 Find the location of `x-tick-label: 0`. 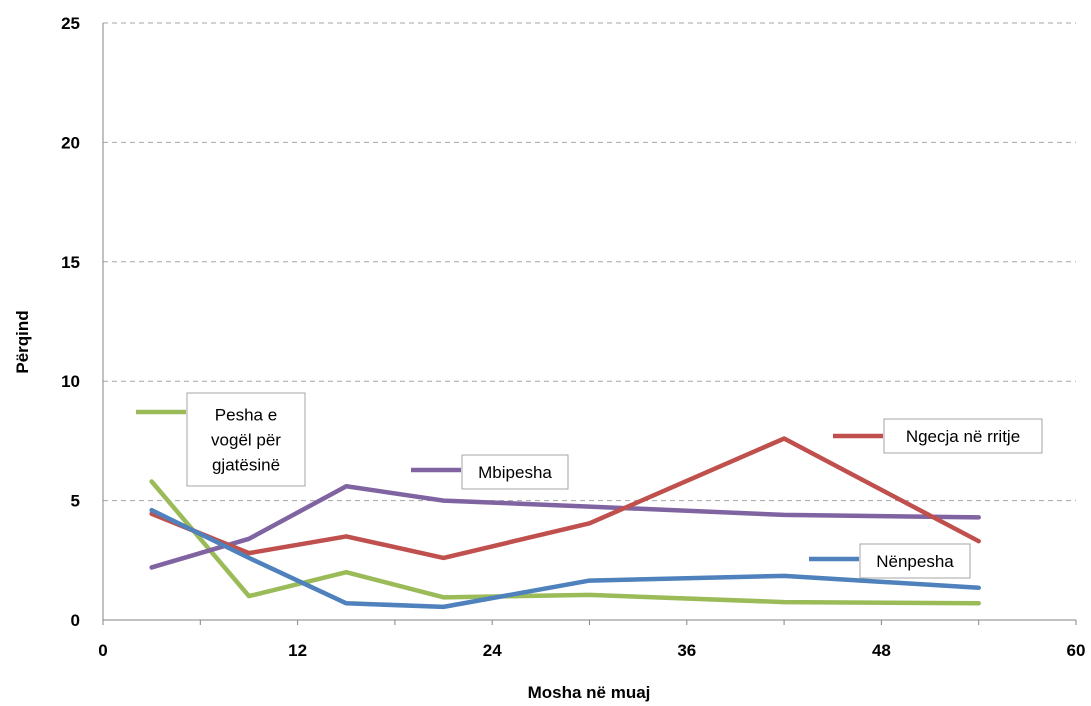

x-tick-label: 0 is located at coordinates (102, 650).